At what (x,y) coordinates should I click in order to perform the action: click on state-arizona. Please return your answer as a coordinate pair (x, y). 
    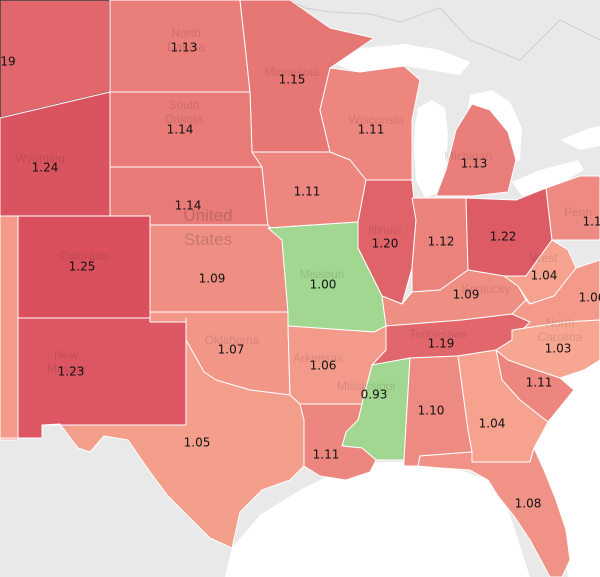
    Looking at the image, I should click on (9, 439).